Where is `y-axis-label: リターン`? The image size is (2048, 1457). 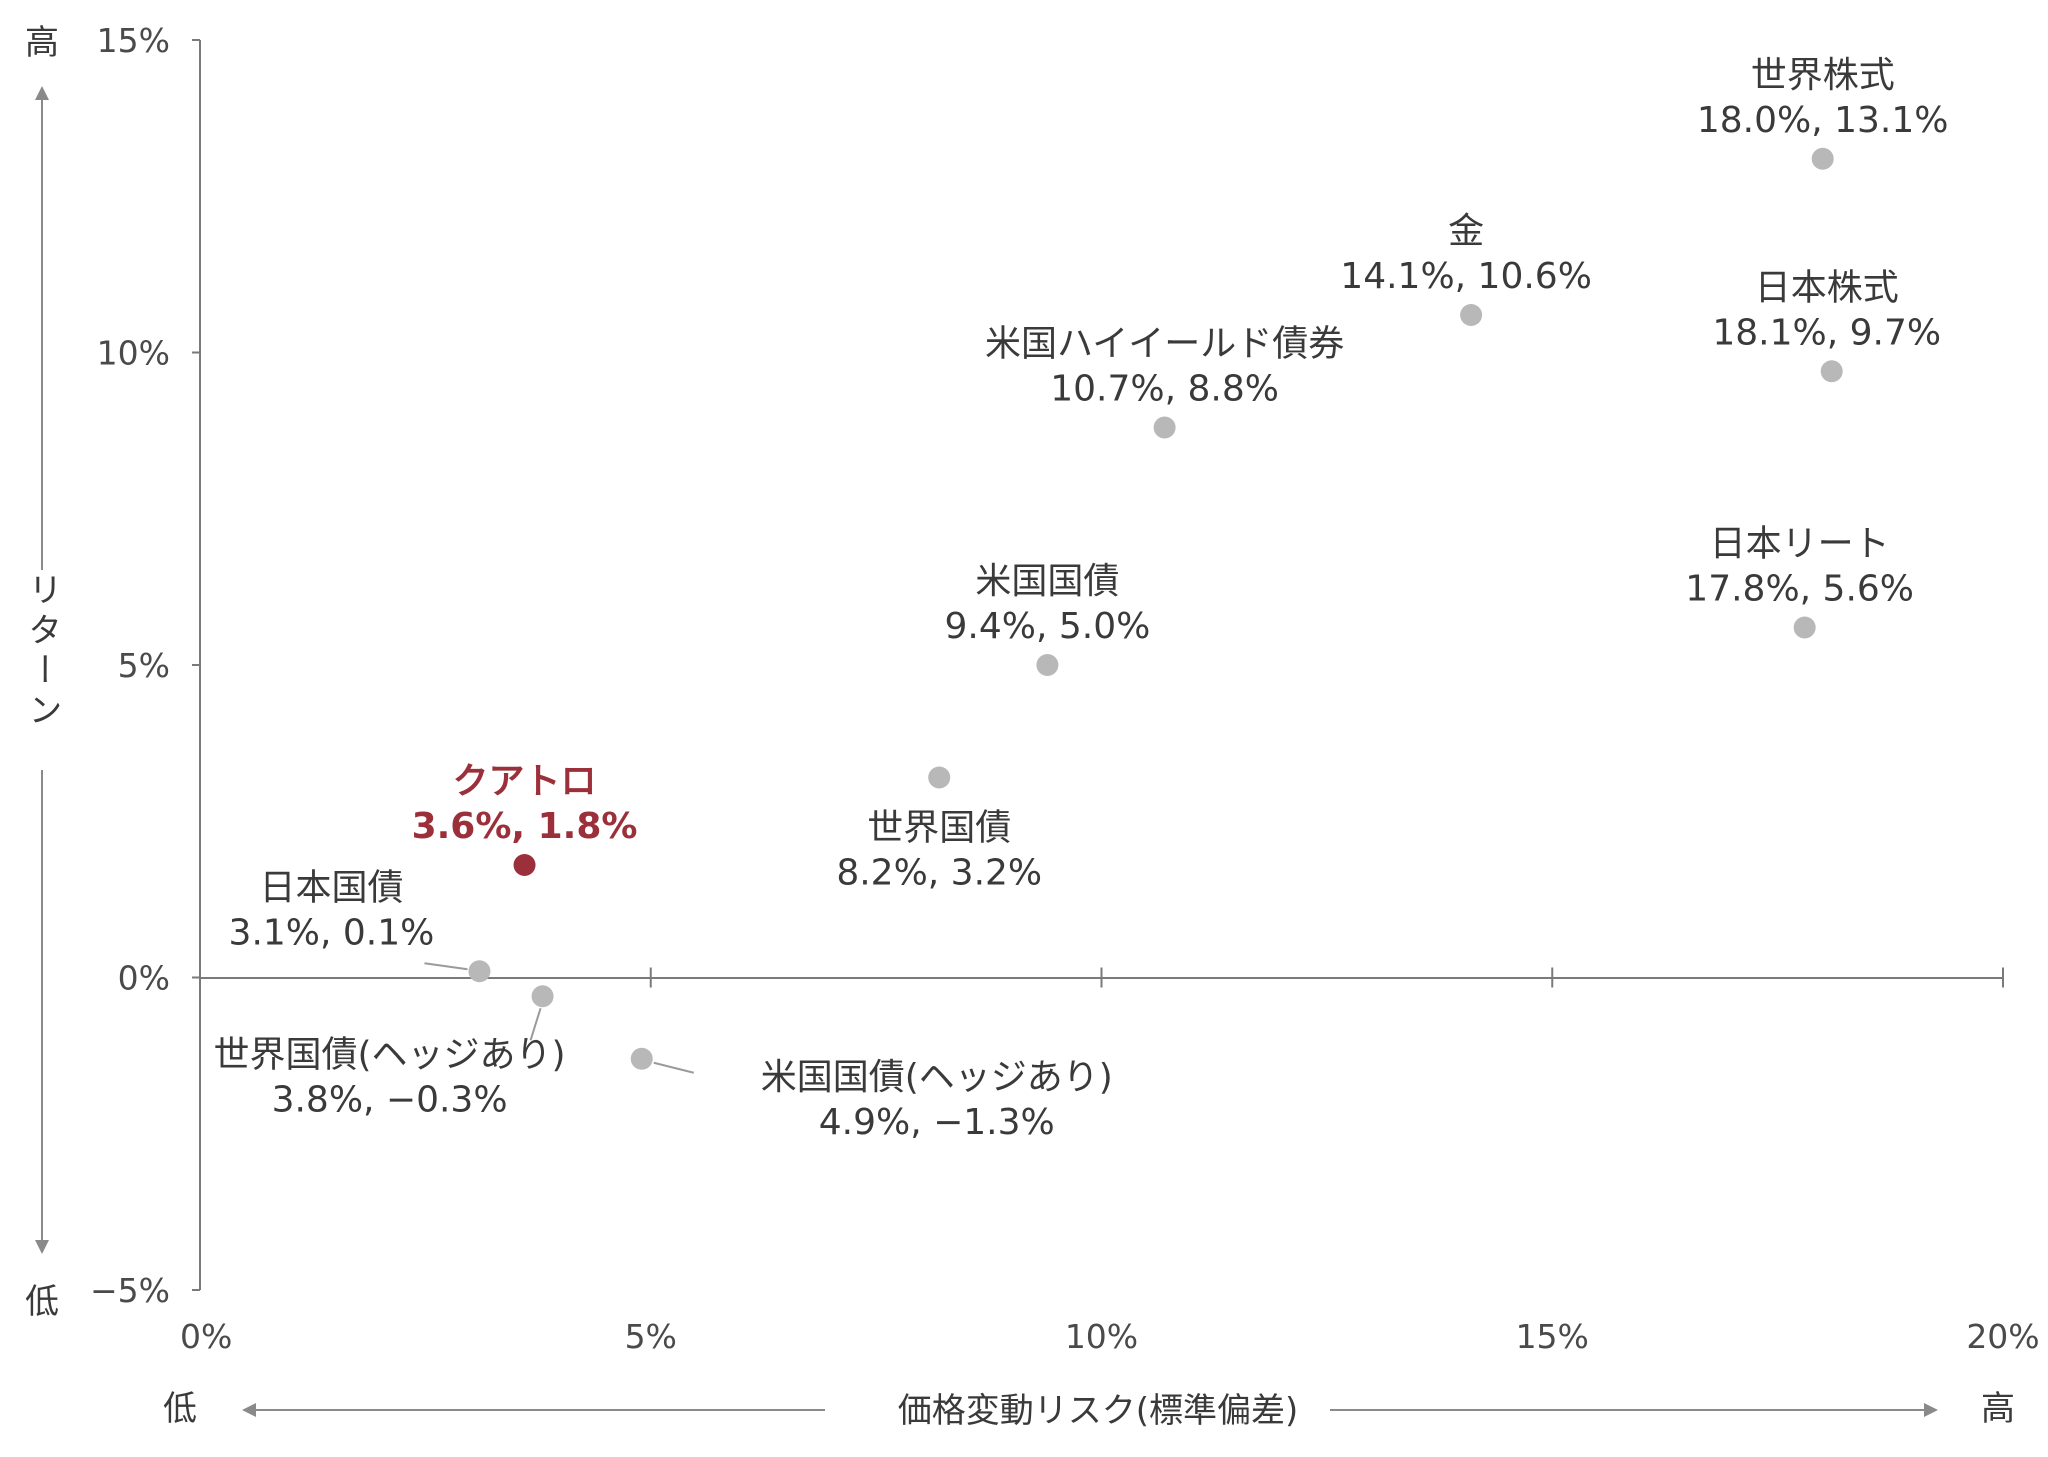
y-axis-label: リターン is located at coordinates (42, 652).